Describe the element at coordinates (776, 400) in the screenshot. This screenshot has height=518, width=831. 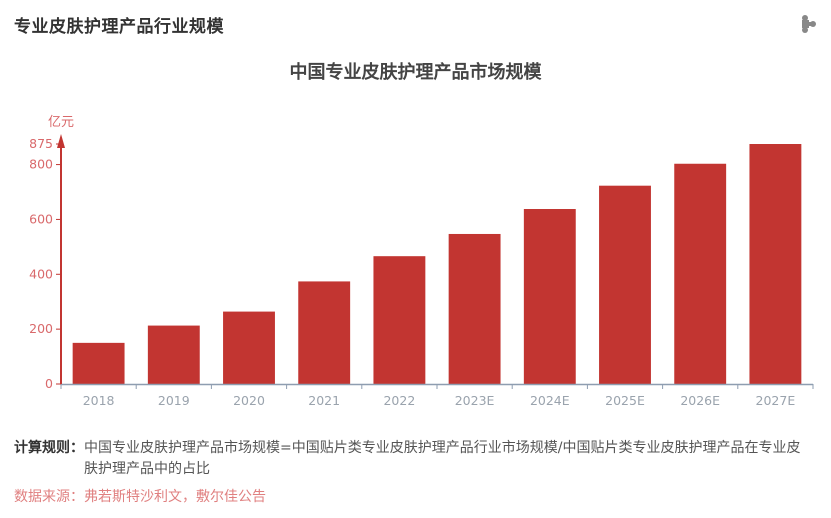
I see `x-tick-label: 2027E` at that location.